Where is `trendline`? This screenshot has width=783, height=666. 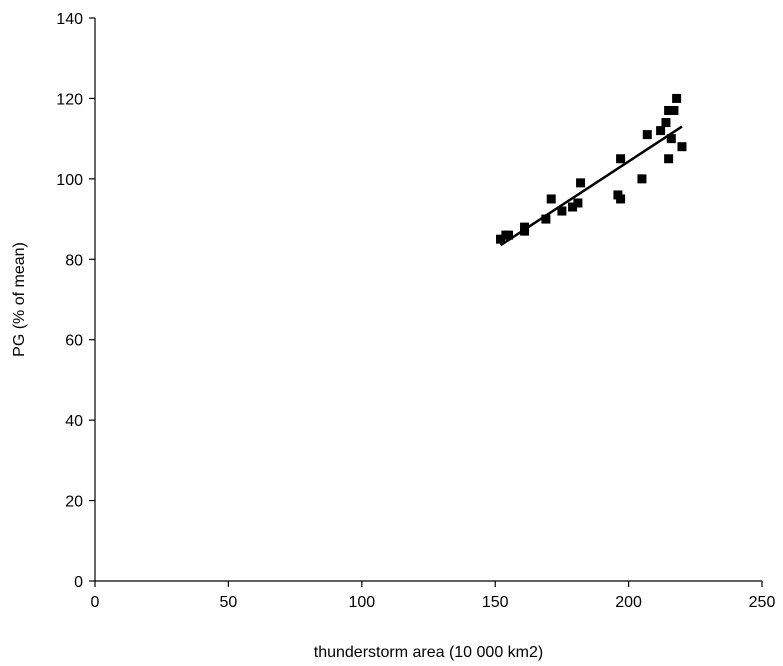 trendline is located at coordinates (591, 186).